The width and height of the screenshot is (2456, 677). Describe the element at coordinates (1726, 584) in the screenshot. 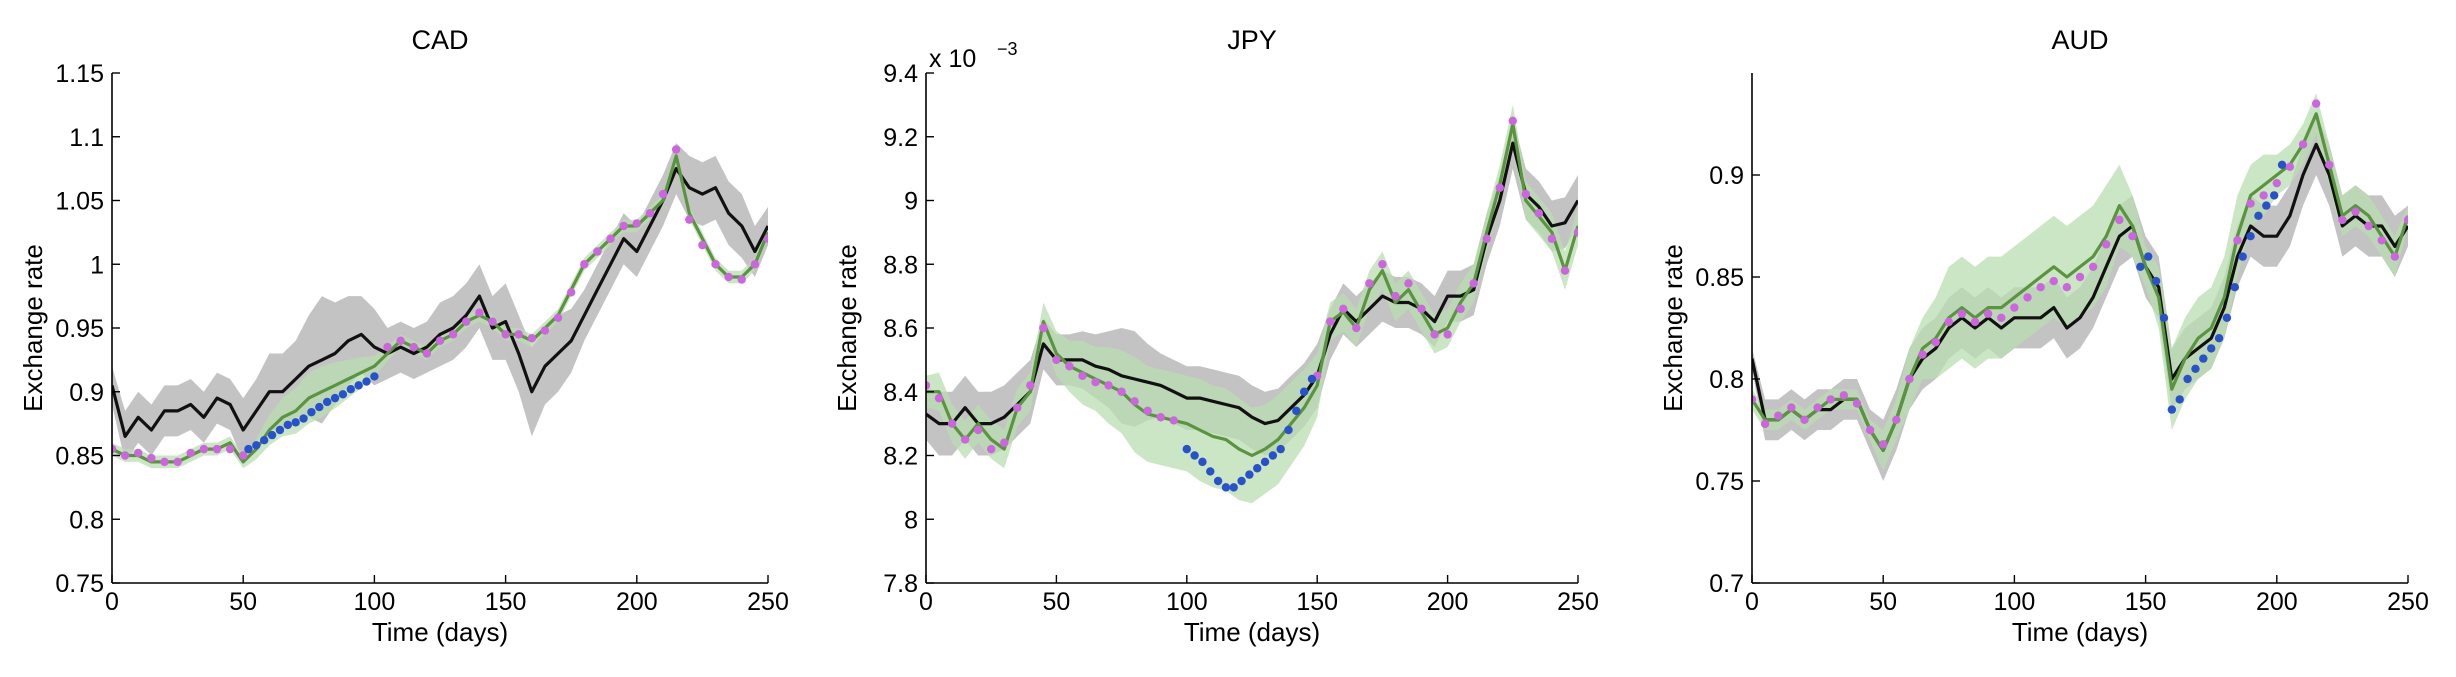

I see `y-tick-label: 0.7` at that location.